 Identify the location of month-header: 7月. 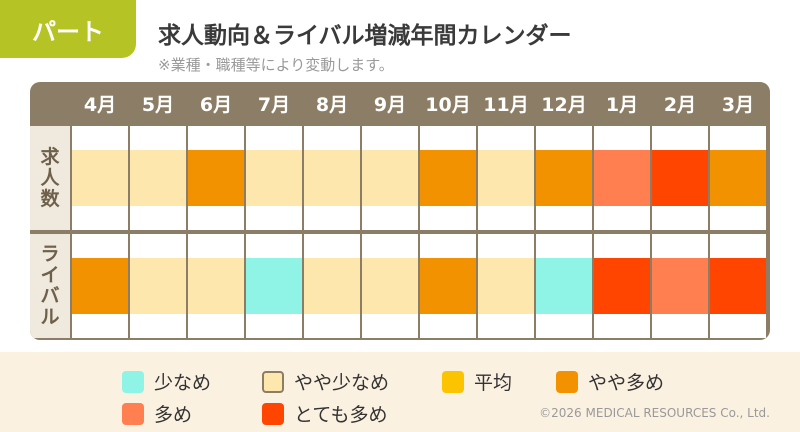
(274, 104).